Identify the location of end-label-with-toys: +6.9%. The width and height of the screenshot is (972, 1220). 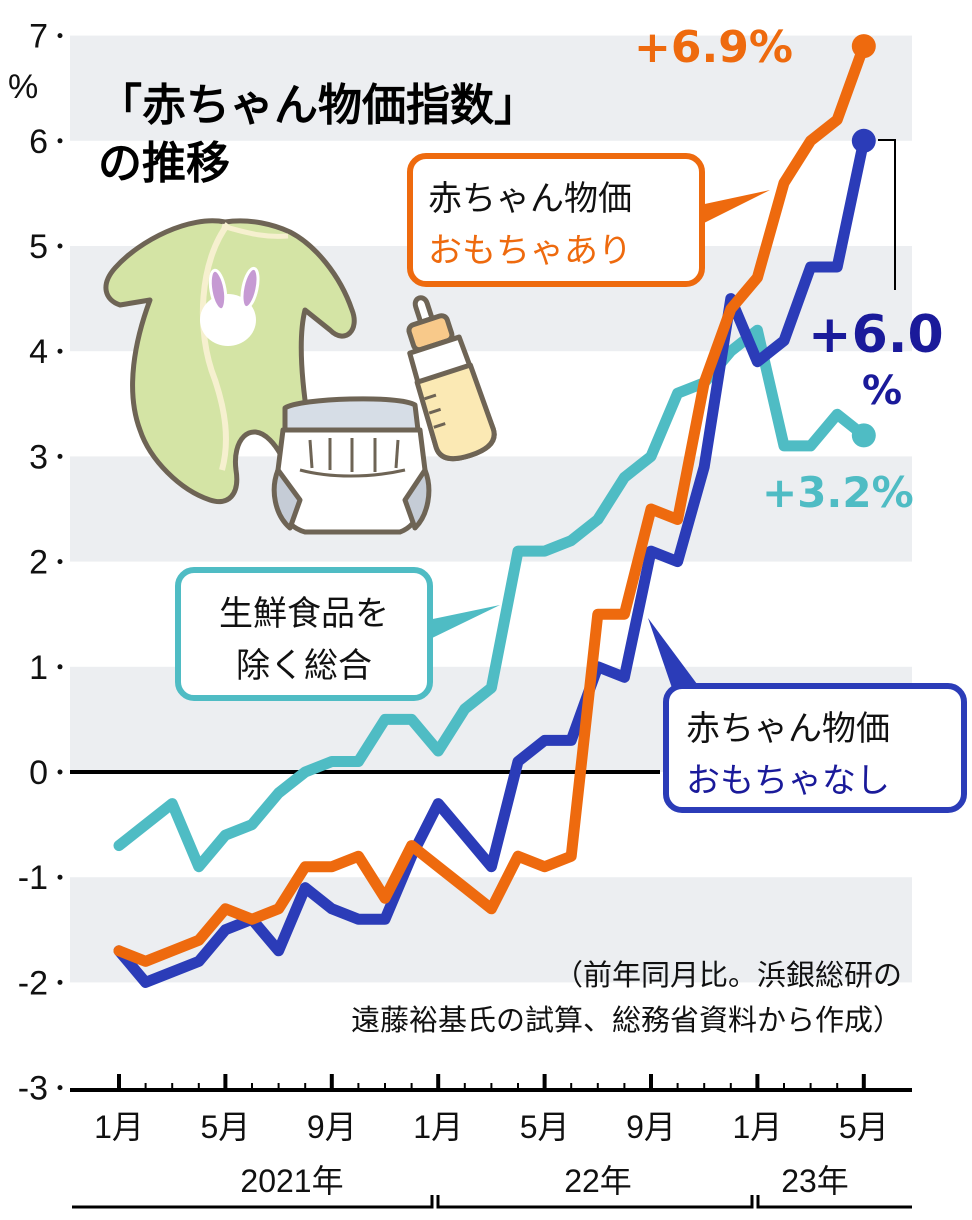
(713, 47).